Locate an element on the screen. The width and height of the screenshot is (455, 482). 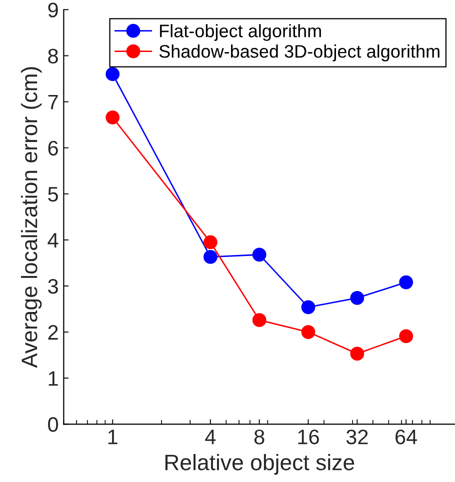
y-tick-label: 5 is located at coordinates (53, 194).